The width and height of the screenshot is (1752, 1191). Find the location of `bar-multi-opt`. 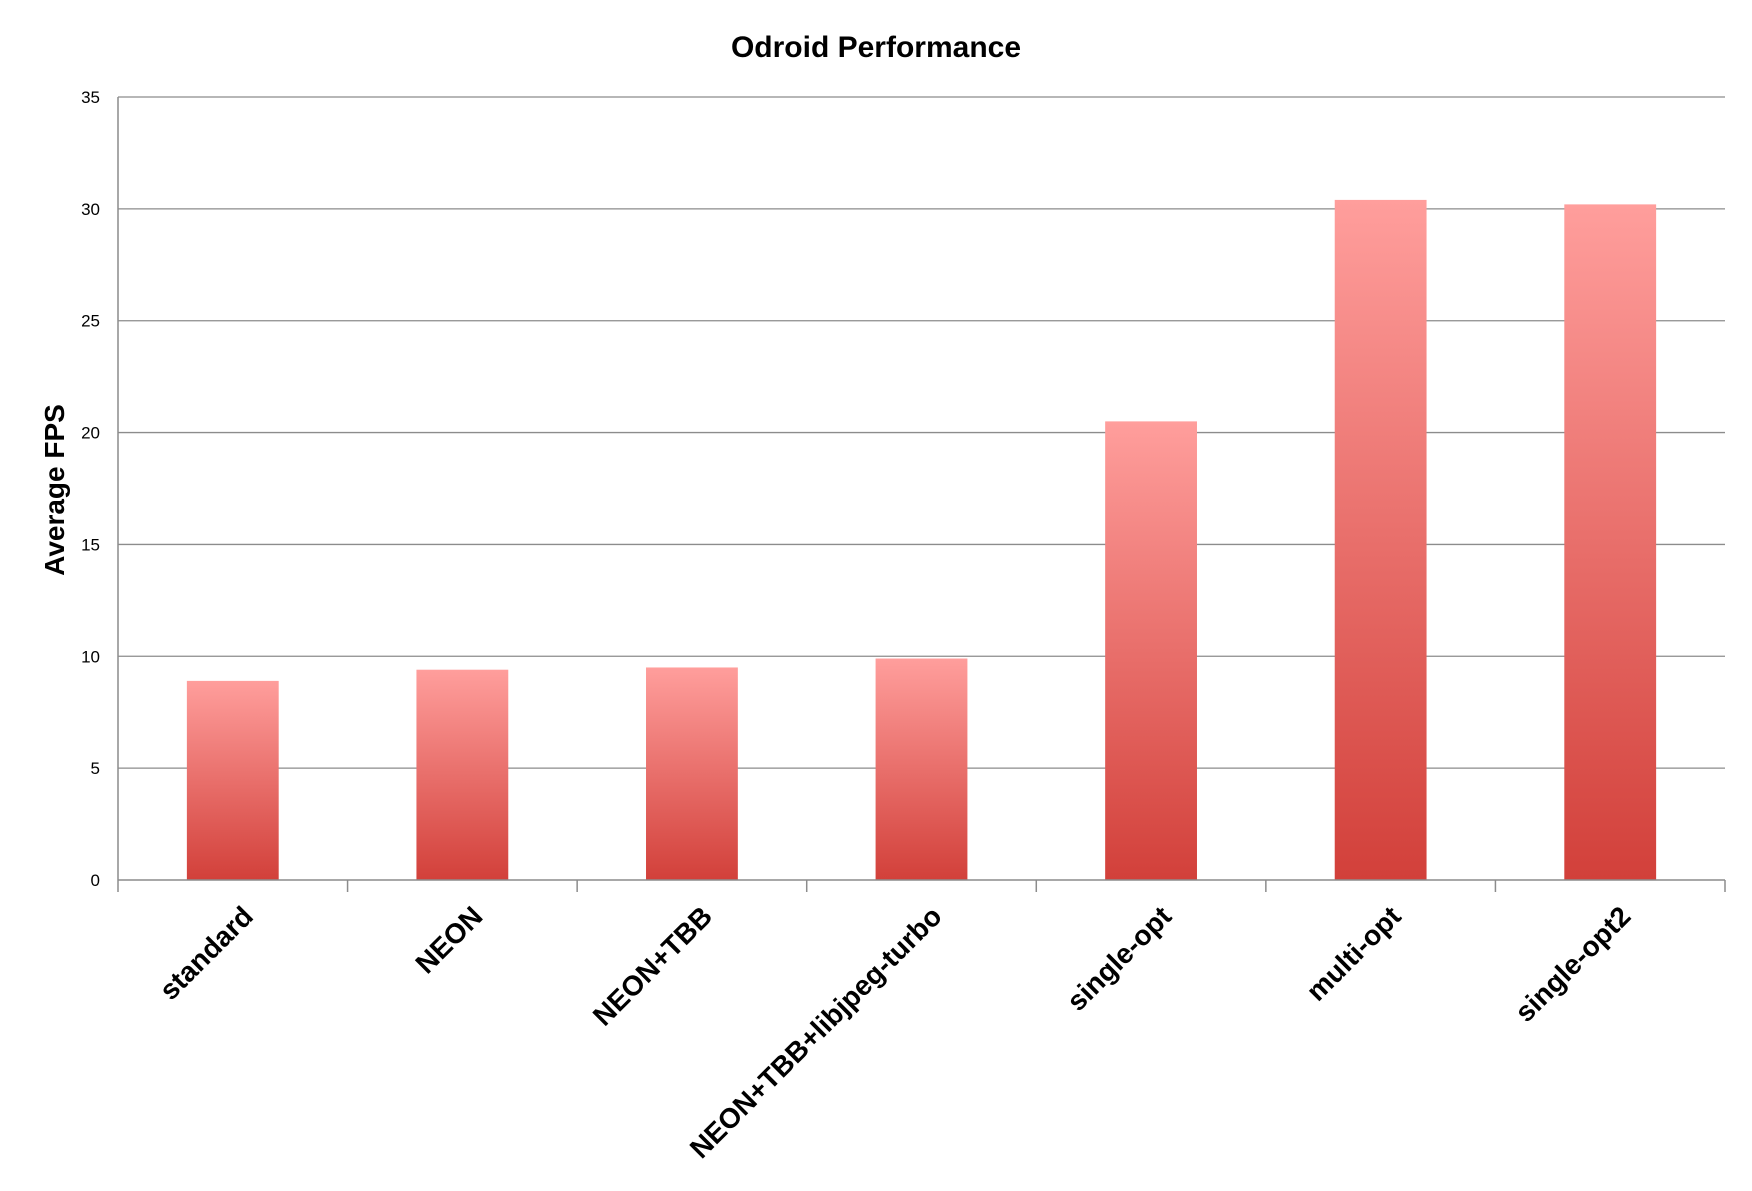

bar-multi-opt is located at coordinates (1380, 539).